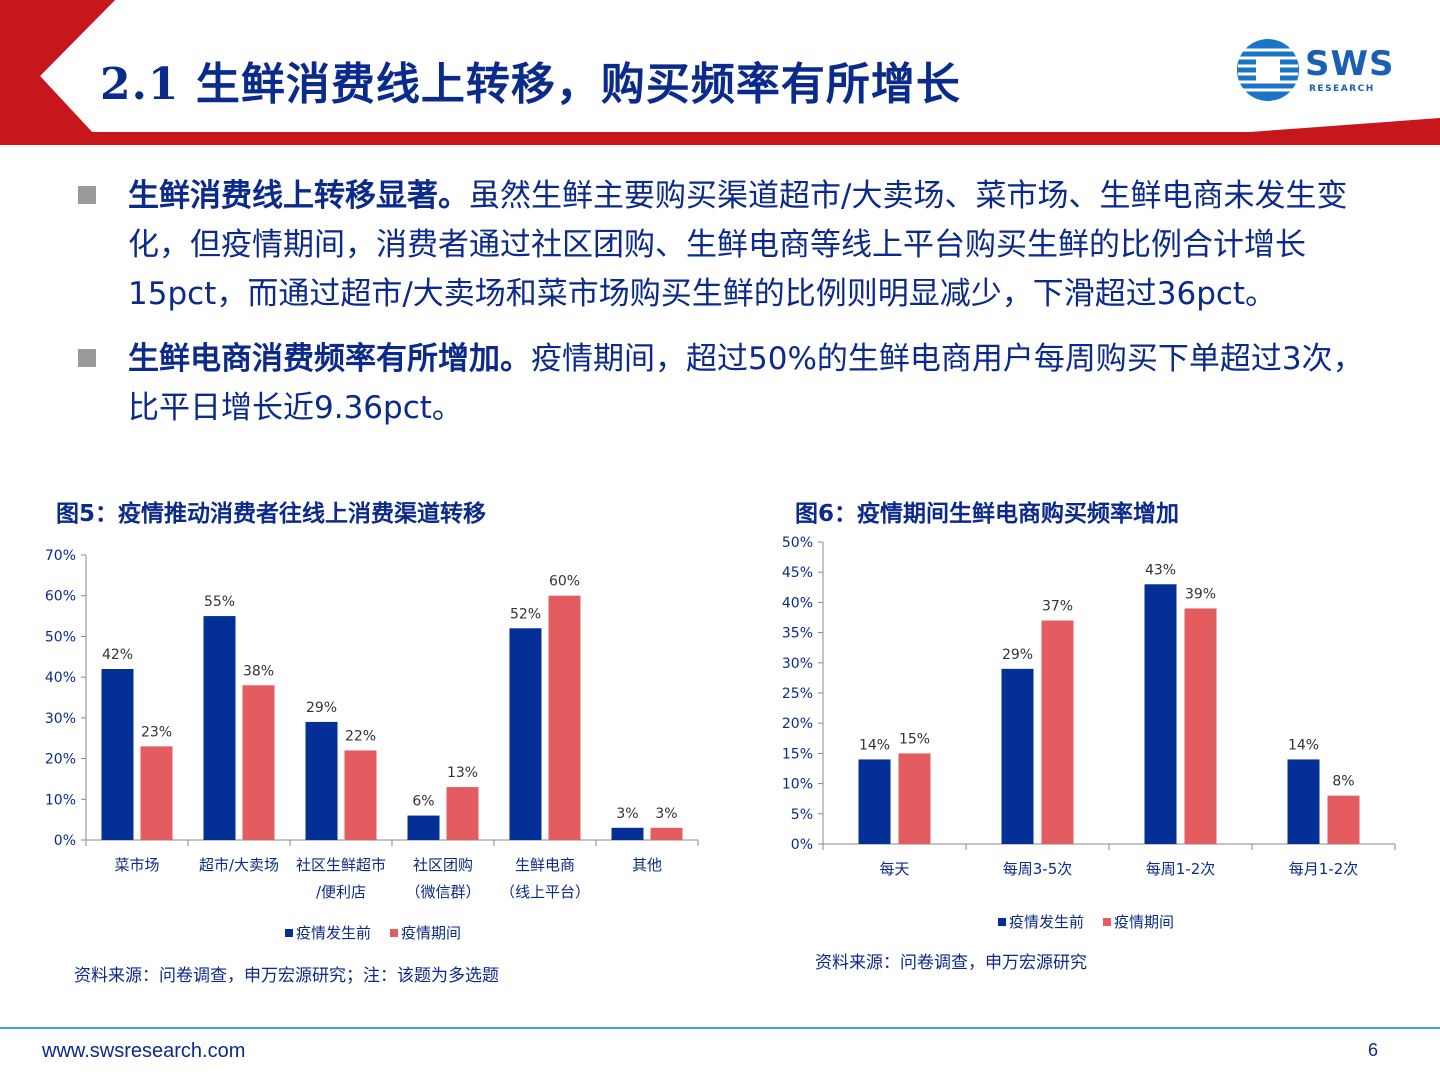 The height and width of the screenshot is (1080, 1440). Describe the element at coordinates (258, 671) in the screenshot. I see `data-label: 38%` at that location.